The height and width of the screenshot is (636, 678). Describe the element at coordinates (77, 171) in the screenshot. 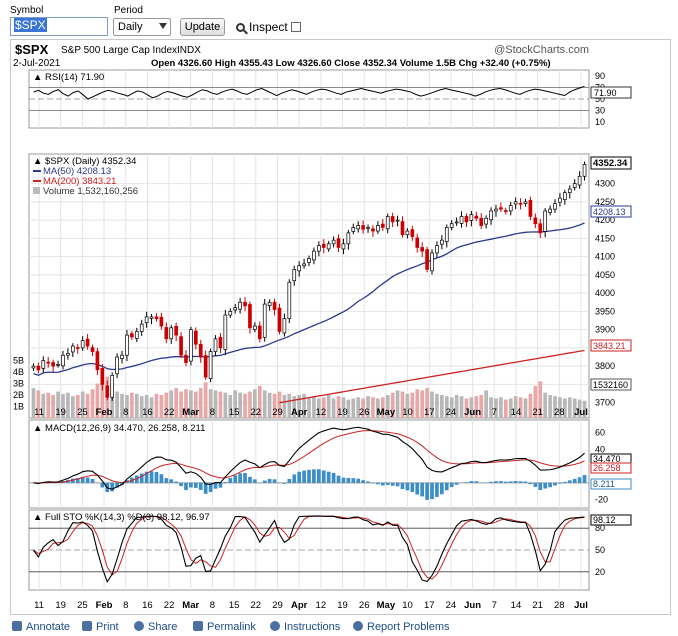

I see `ma50-legend: MA(50) 4208.13` at that location.